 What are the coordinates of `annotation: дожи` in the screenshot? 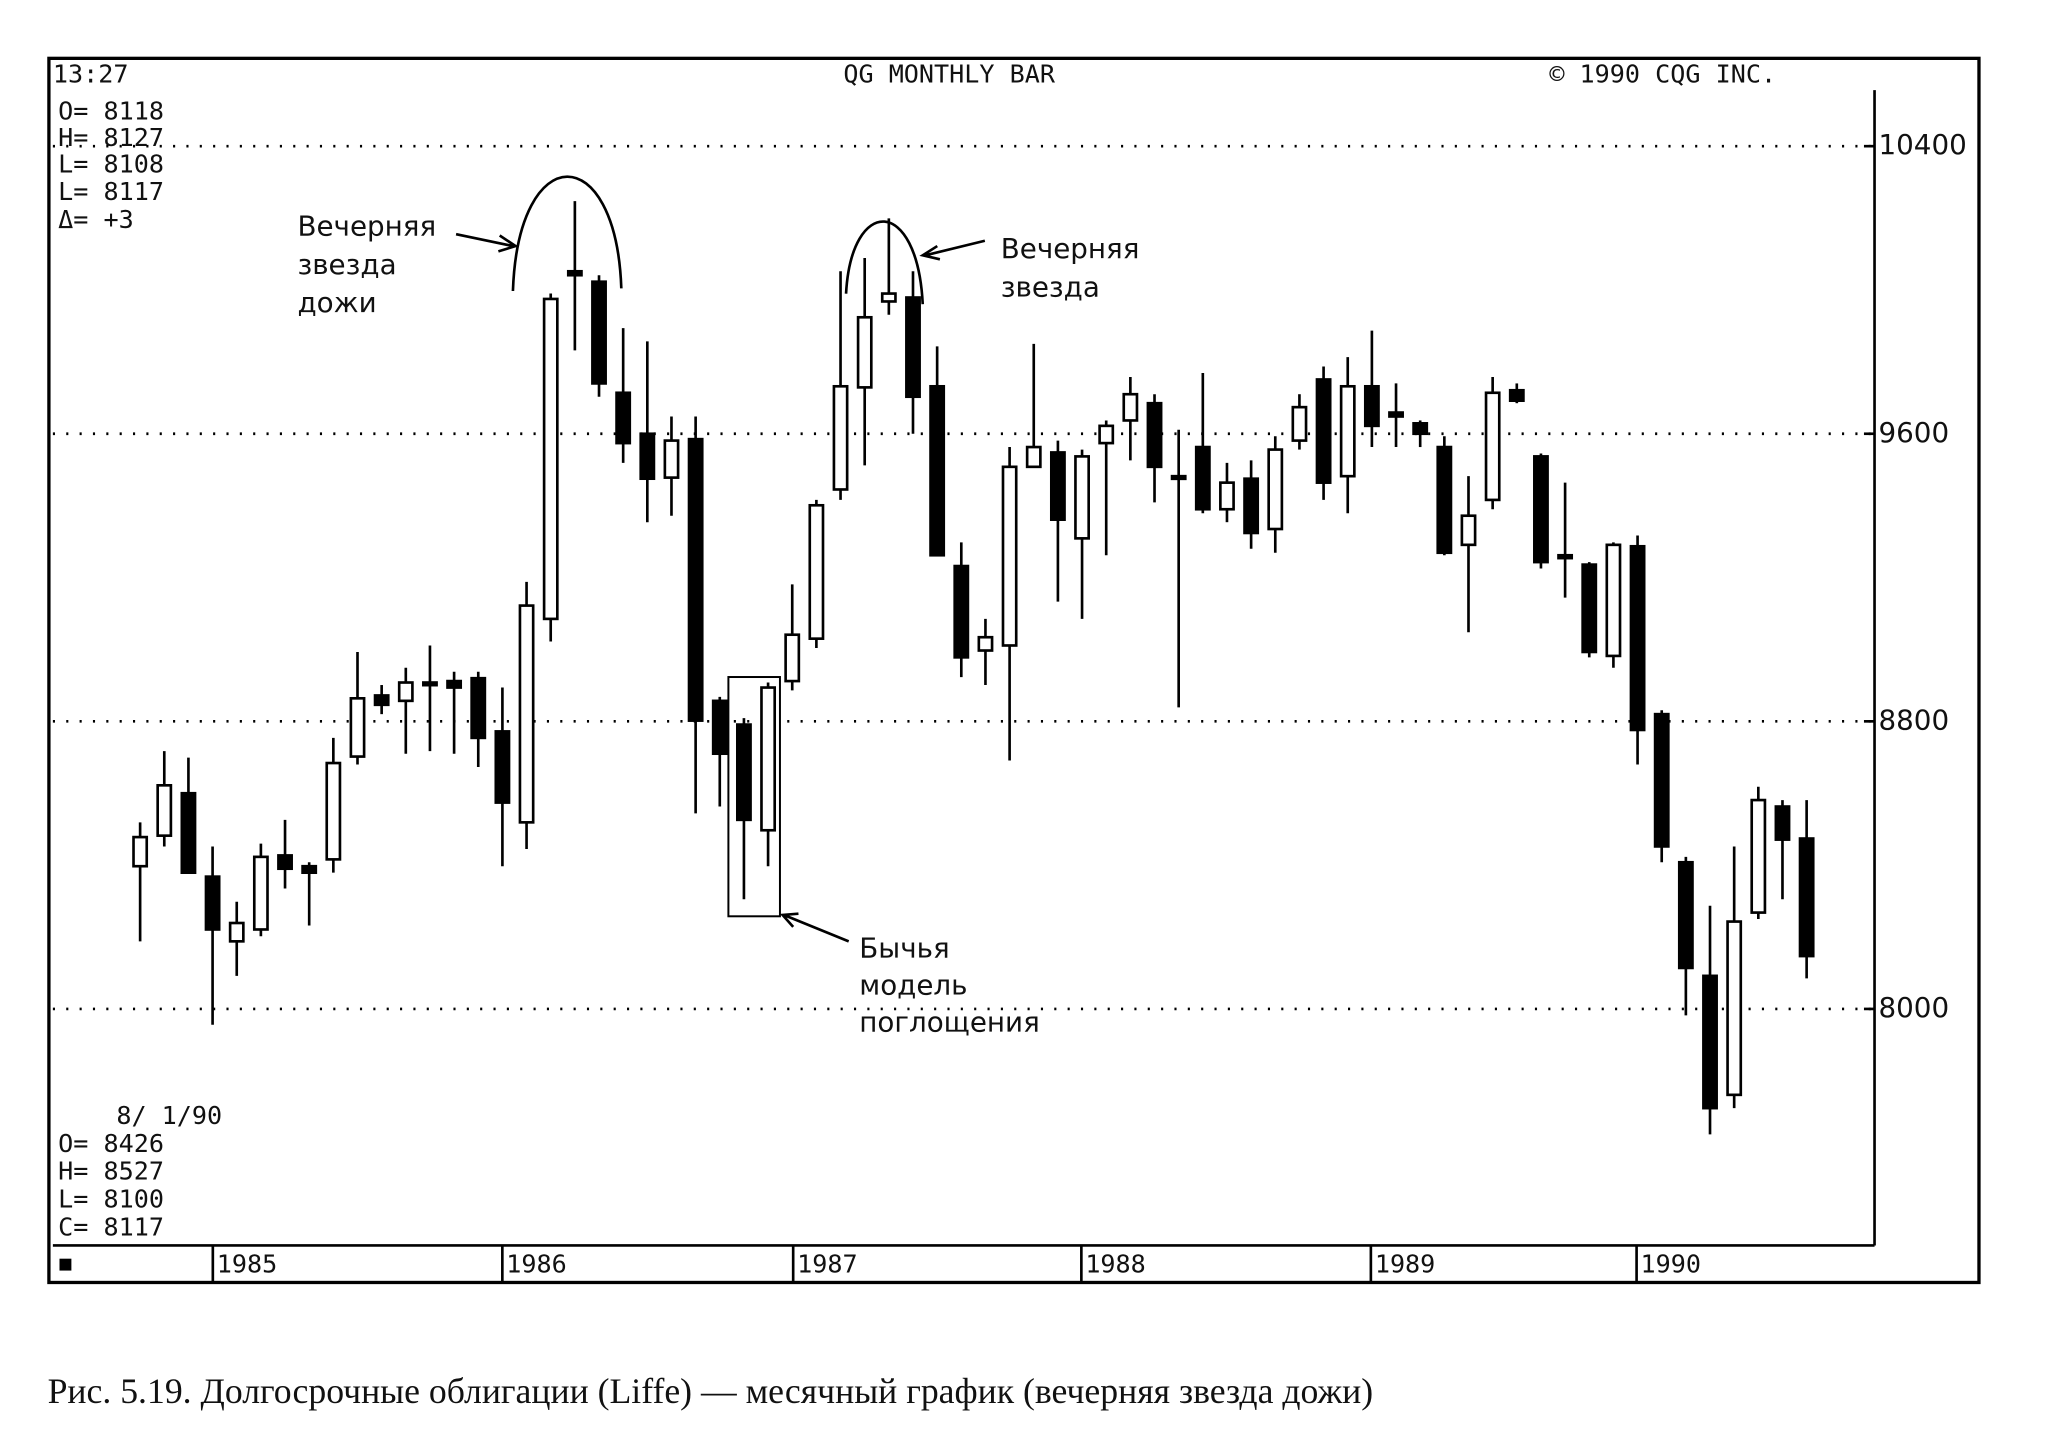 It's located at (336, 302).